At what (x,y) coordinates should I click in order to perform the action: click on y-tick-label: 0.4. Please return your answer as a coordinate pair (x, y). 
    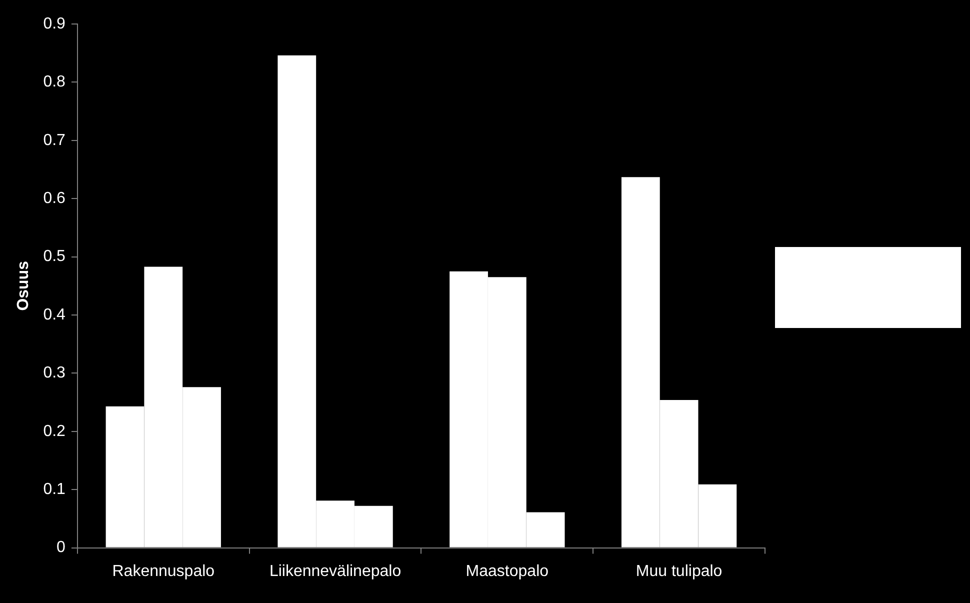
    Looking at the image, I should click on (54, 315).